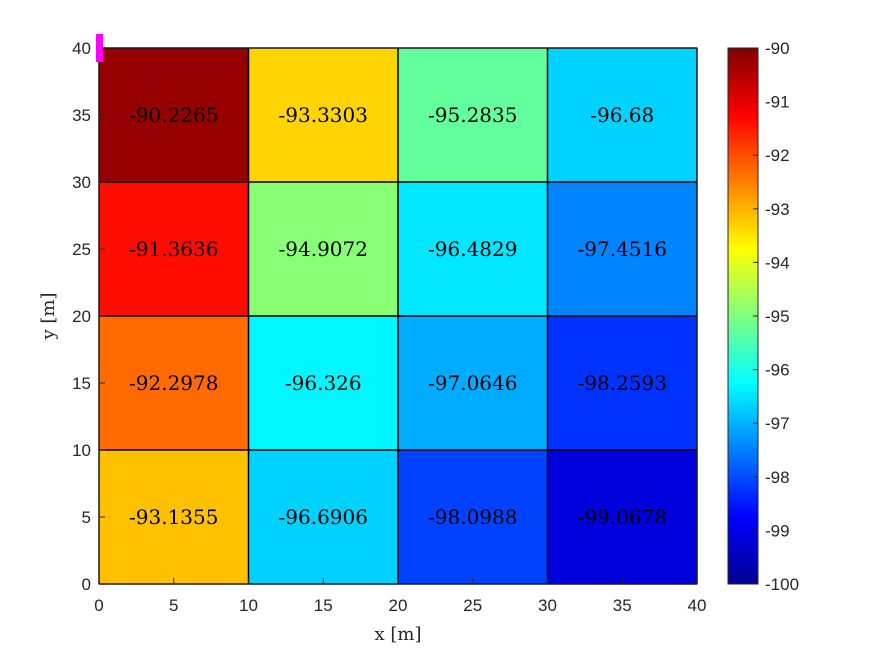 This screenshot has width=875, height=656. I want to click on heatmap-cell-r2-c3, so click(622, 383).